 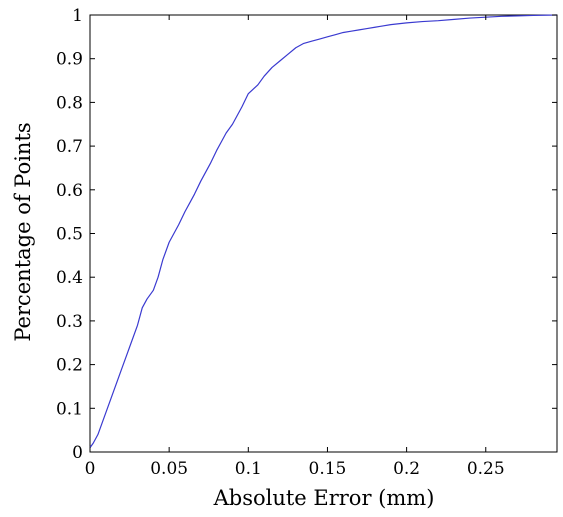 What do you see at coordinates (90, 469) in the screenshot?
I see `x-tick-label: 0` at bounding box center [90, 469].